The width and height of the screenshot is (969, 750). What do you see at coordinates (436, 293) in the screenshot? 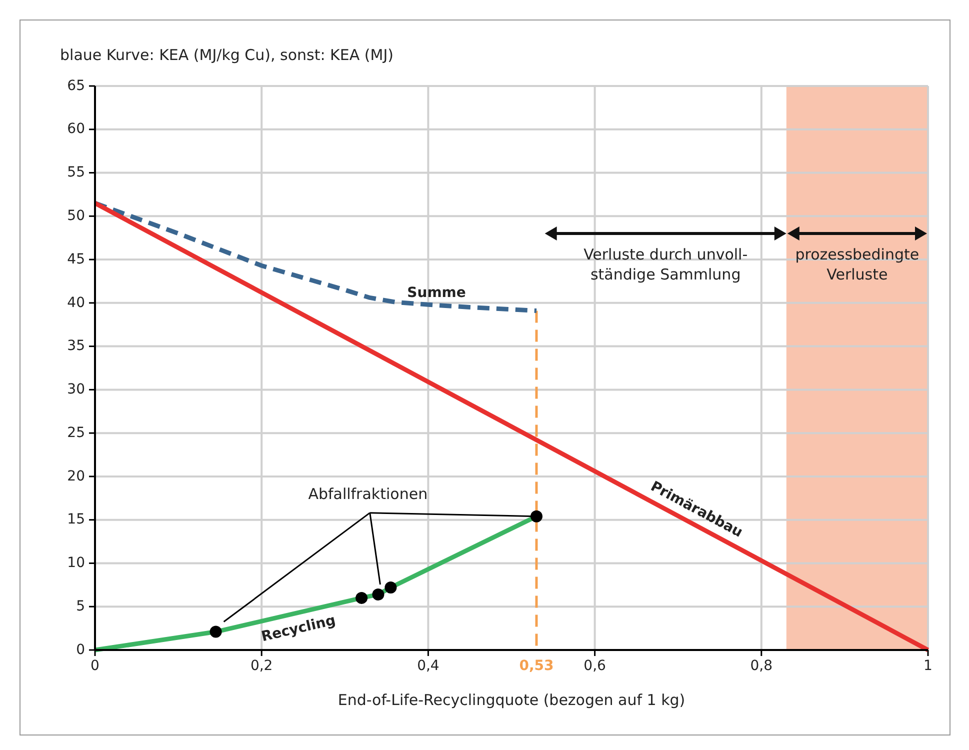
I see `series-label: Summe` at bounding box center [436, 293].